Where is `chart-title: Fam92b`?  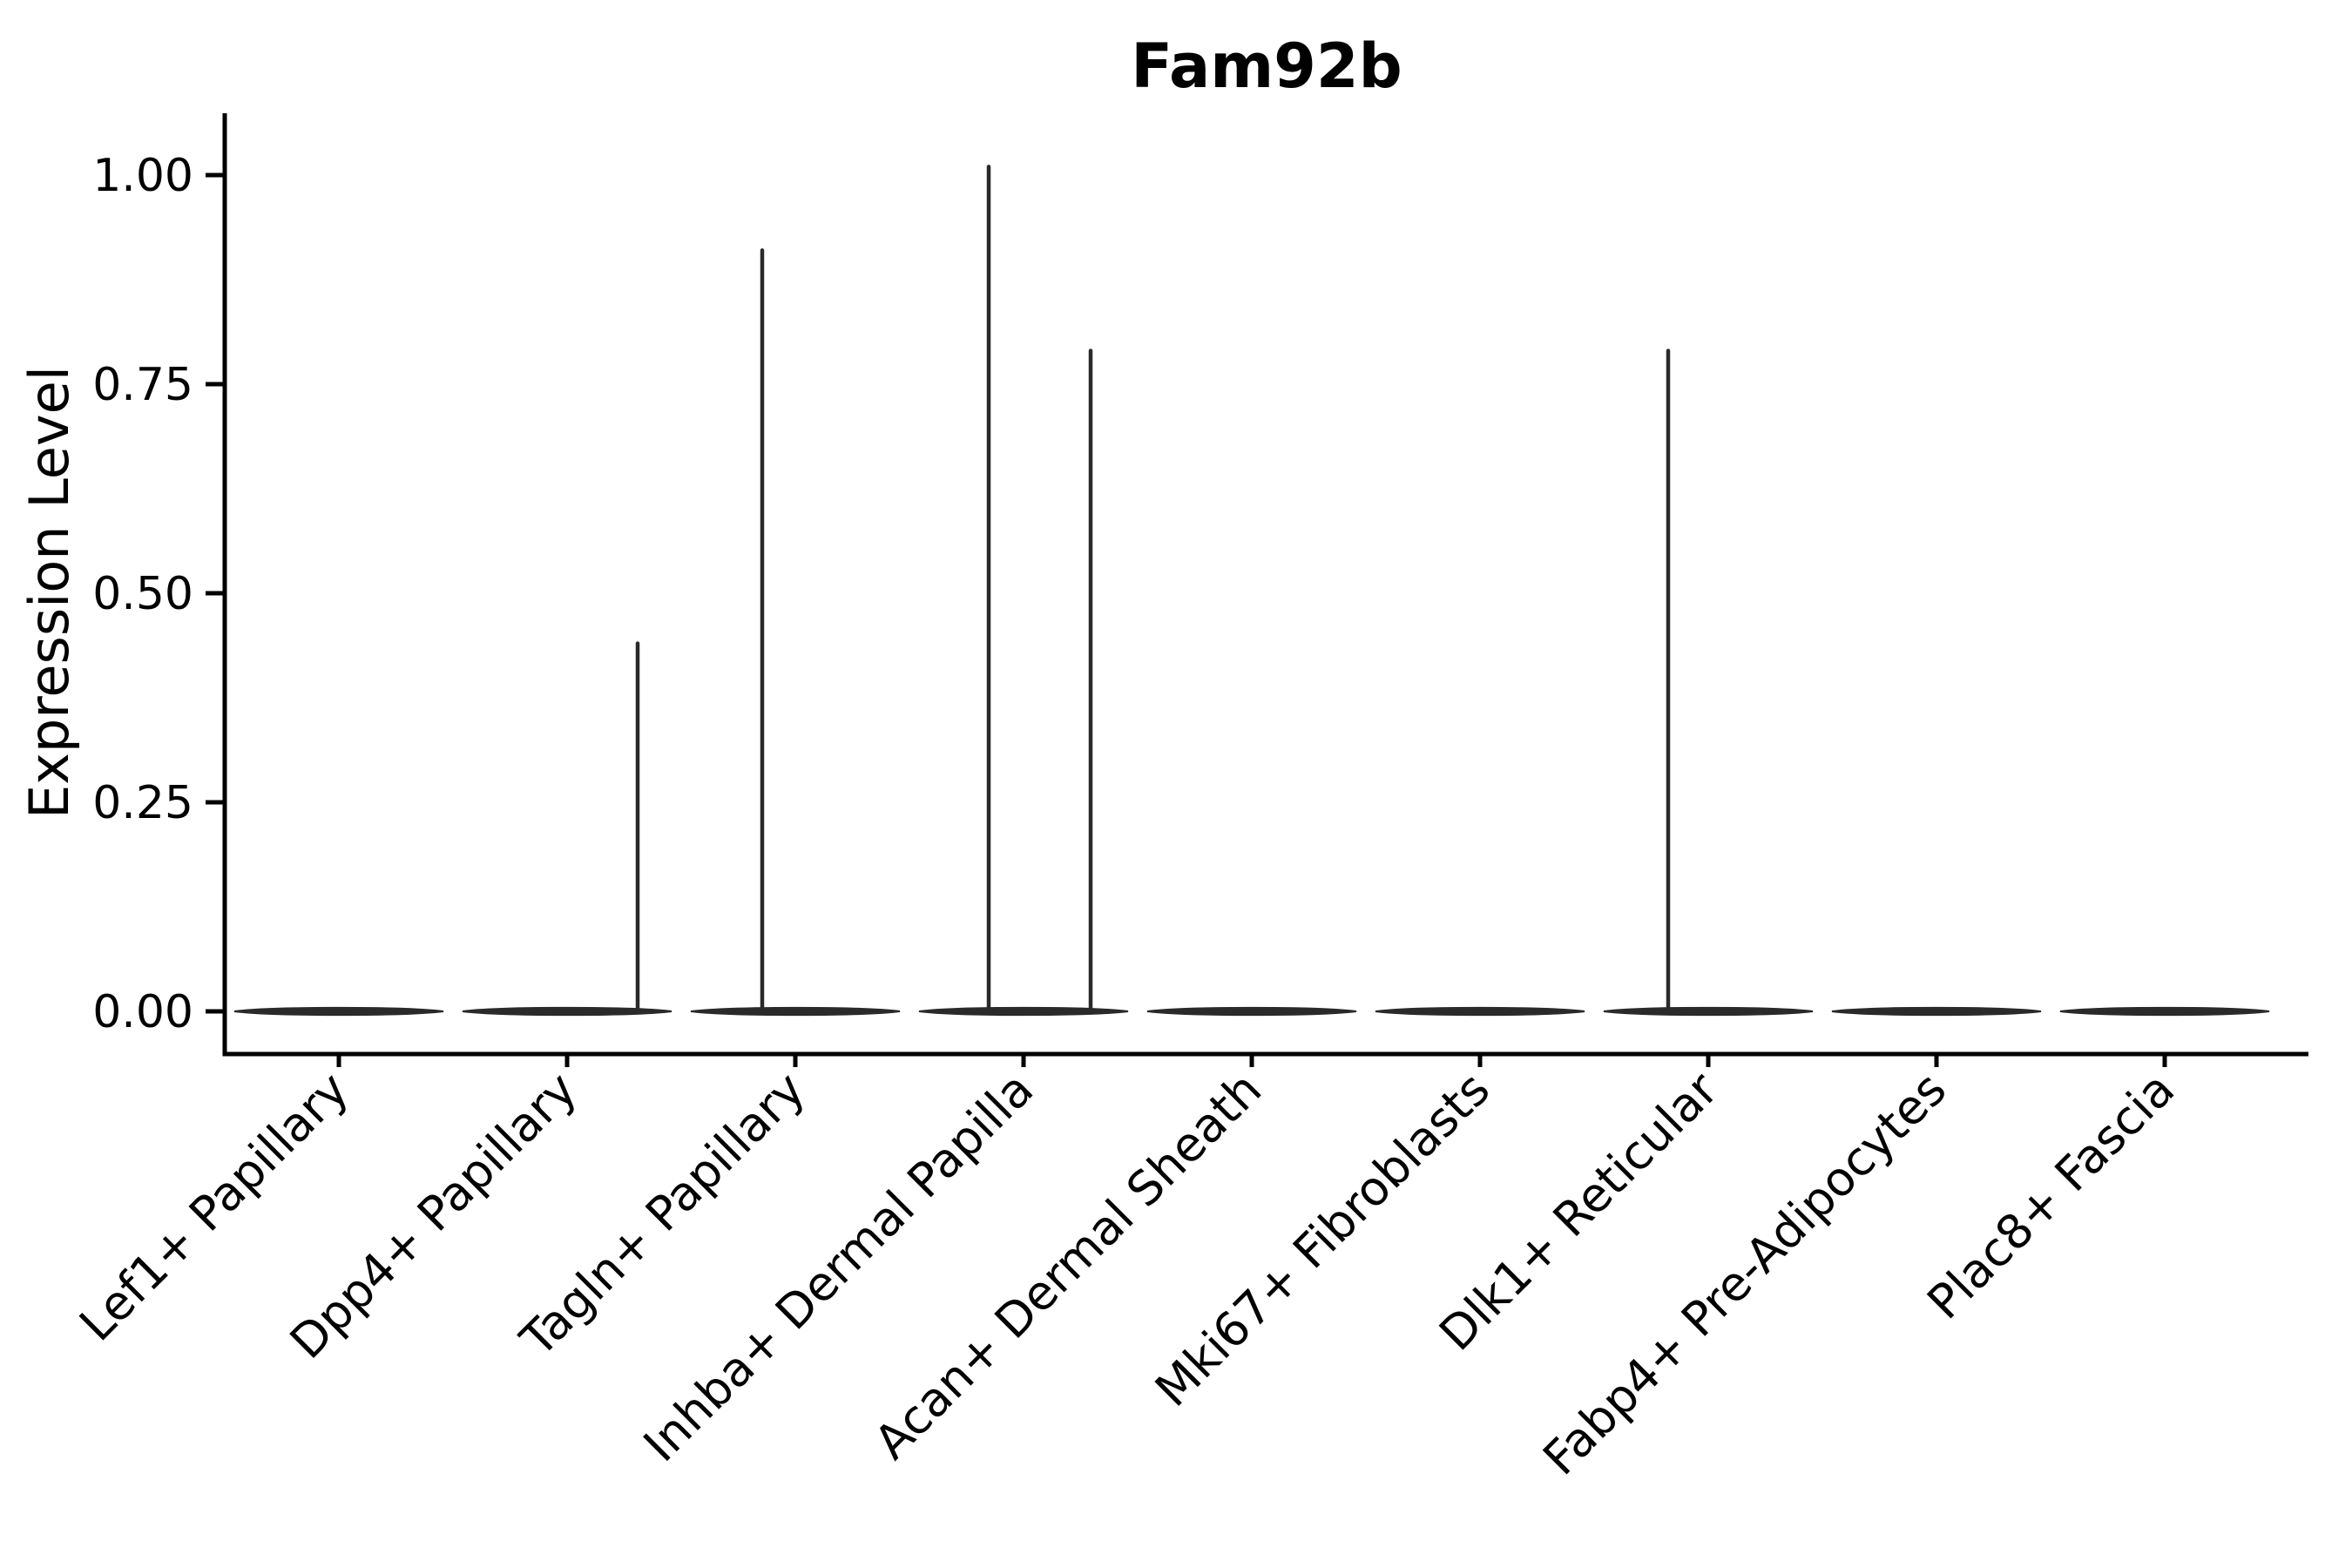 chart-title: Fam92b is located at coordinates (1266, 66).